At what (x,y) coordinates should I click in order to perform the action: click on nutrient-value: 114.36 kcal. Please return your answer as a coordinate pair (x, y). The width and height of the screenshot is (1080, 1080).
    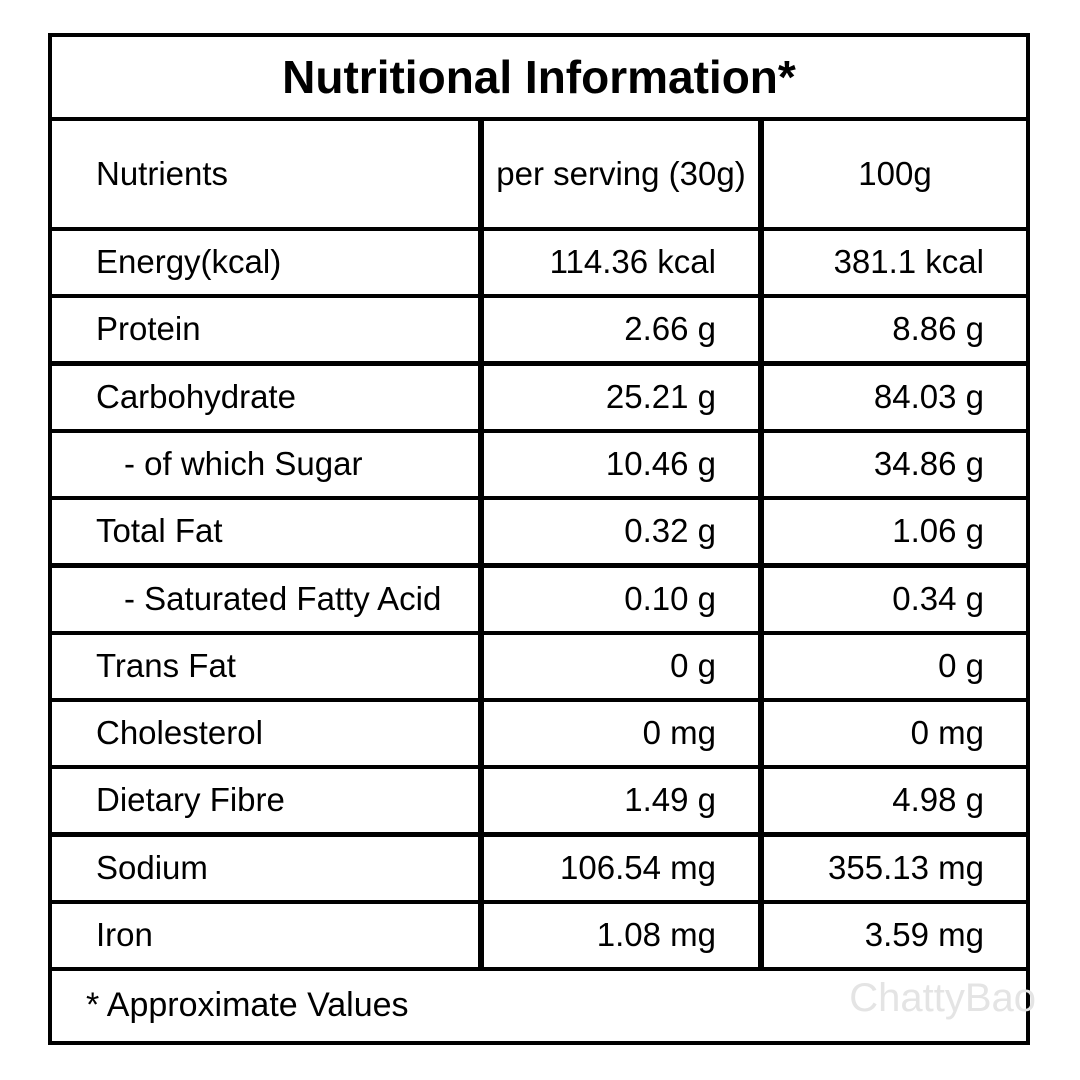
    Looking at the image, I should click on (621, 262).